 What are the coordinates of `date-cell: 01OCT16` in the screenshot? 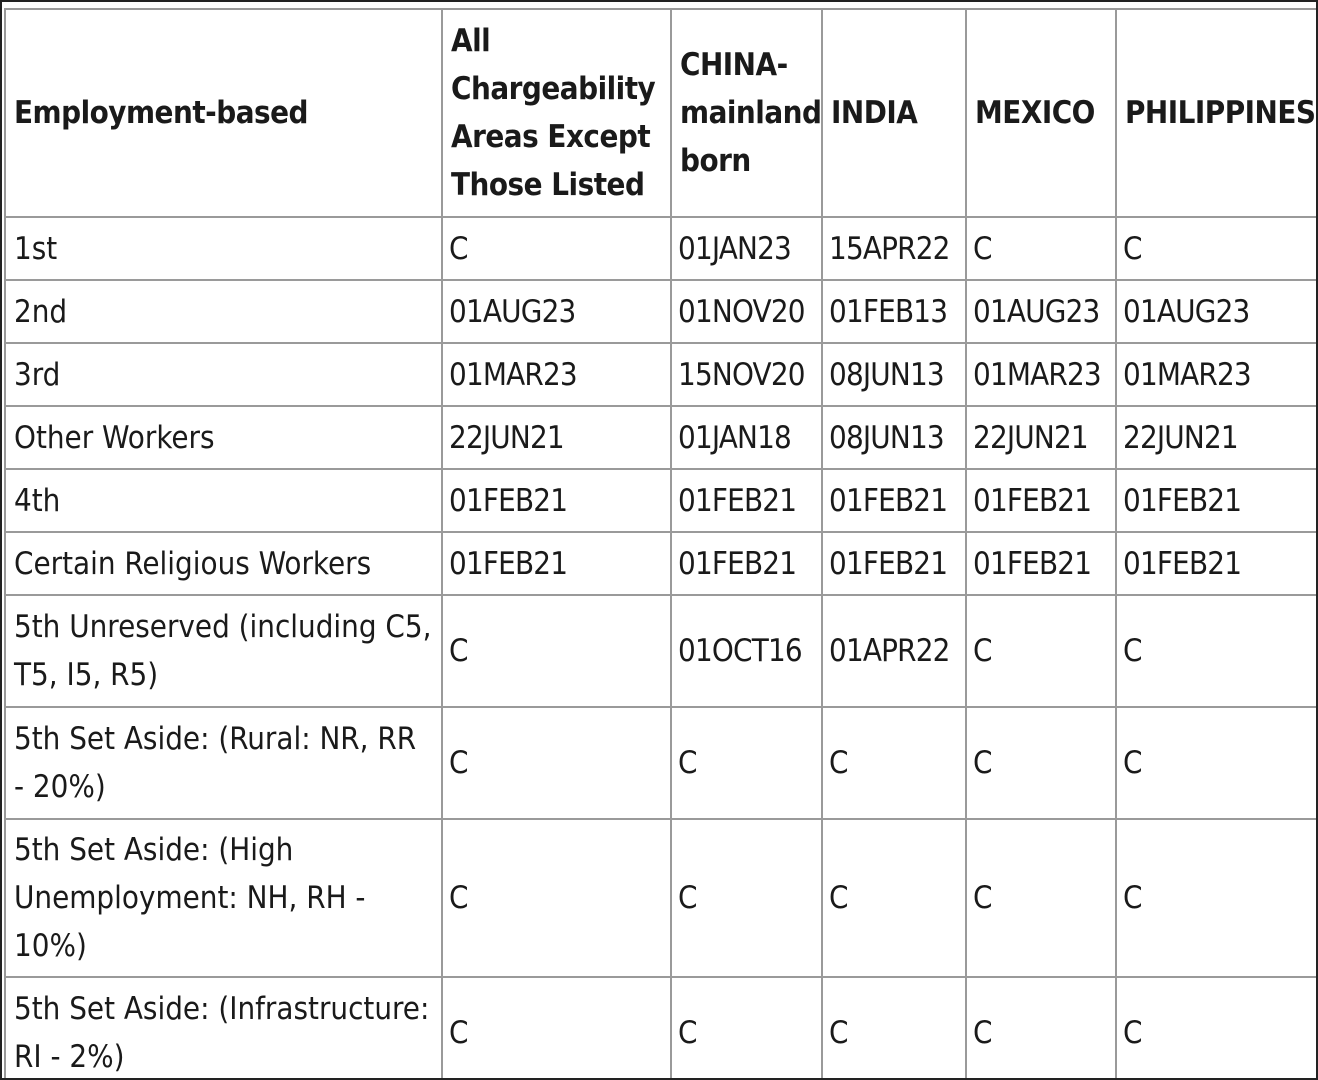 It's located at (746, 651).